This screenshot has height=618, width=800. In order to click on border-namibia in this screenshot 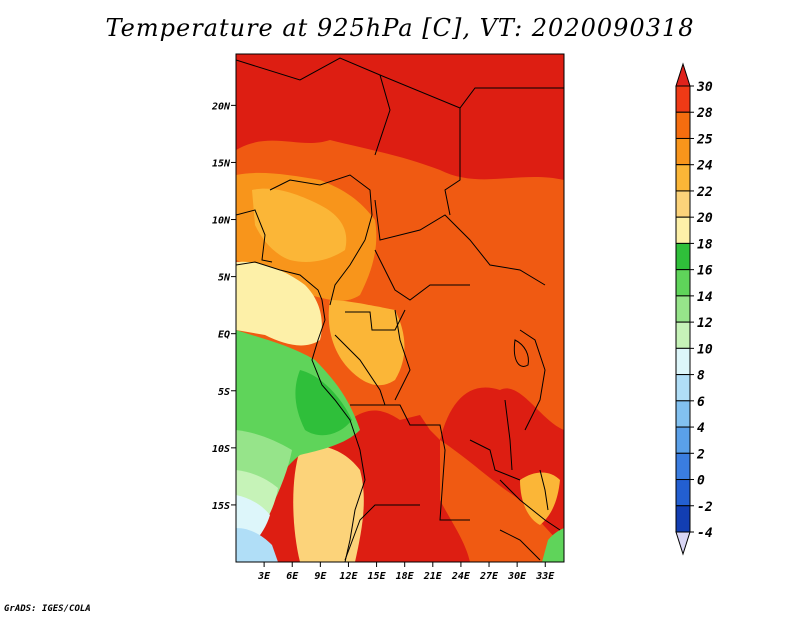, I will do `click(382, 532)`.